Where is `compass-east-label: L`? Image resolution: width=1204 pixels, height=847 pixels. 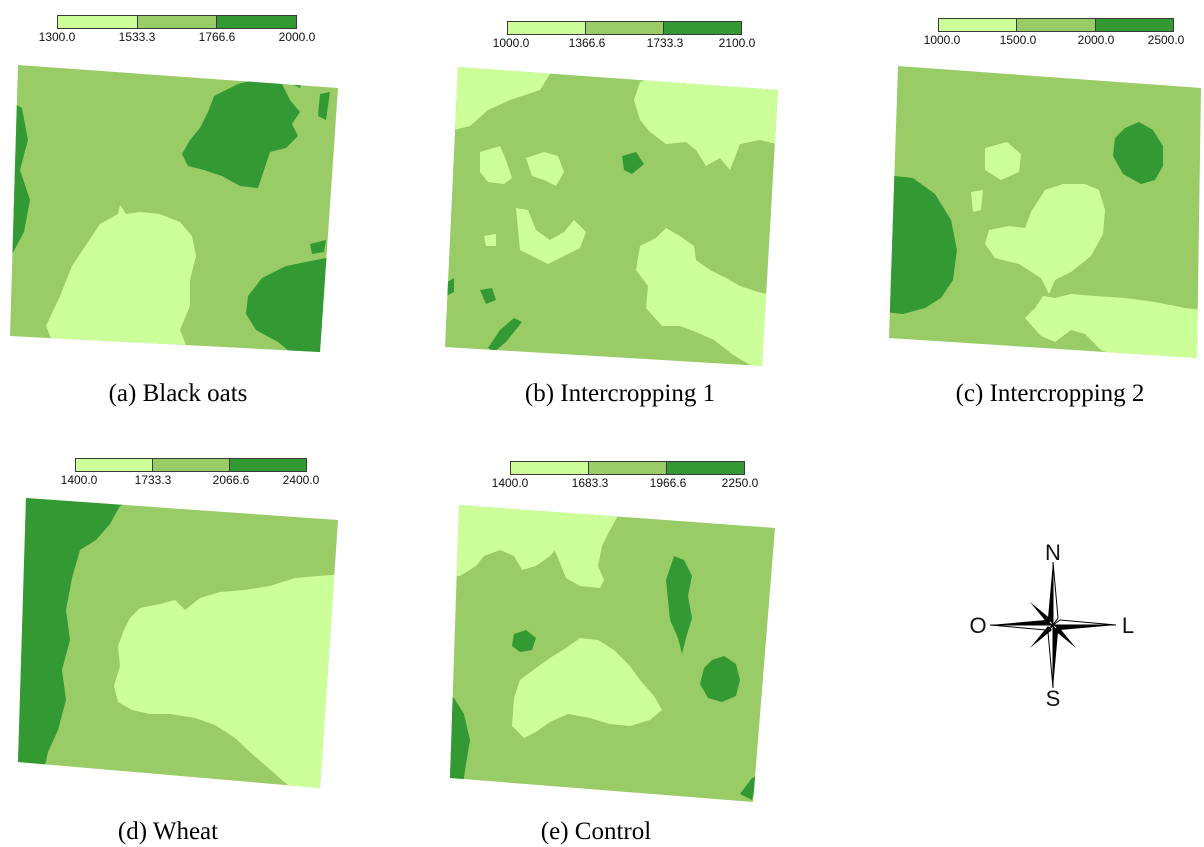 compass-east-label: L is located at coordinates (1128, 625).